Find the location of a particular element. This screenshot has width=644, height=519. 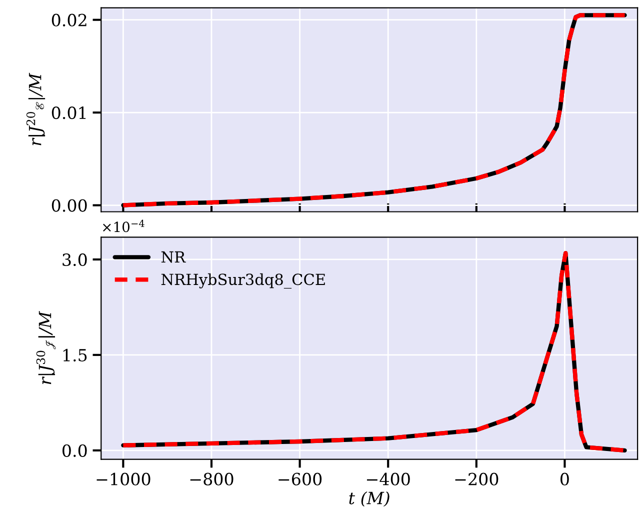

y-axis-title: r|J$^{20}$$_{ℰ}$|/M is located at coordinates (36, 109).